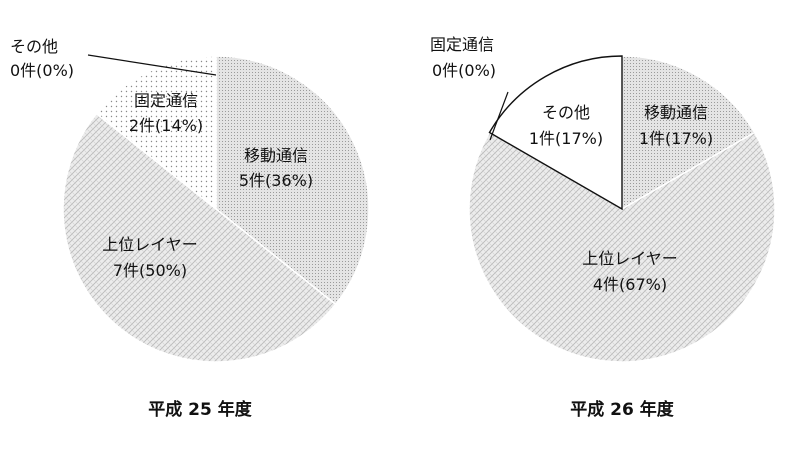 Image resolution: width=800 pixels, height=470 pixels. Describe the element at coordinates (200, 409) in the screenshot. I see `pie-1-title: 平成 25 年度` at that location.